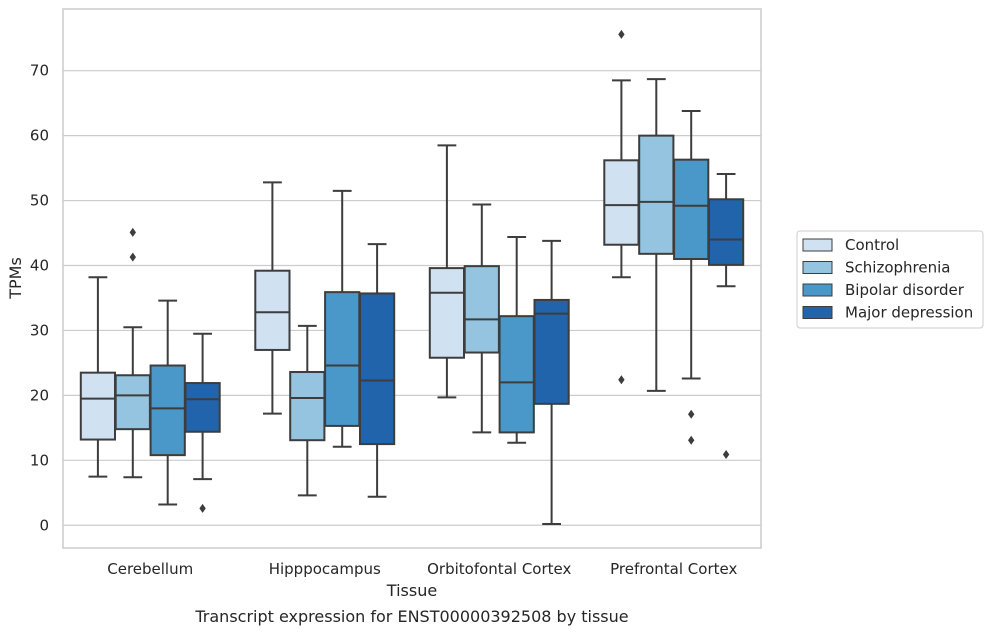 This screenshot has width=993, height=634. Describe the element at coordinates (872, 245) in the screenshot. I see `legend-label: Control` at that location.